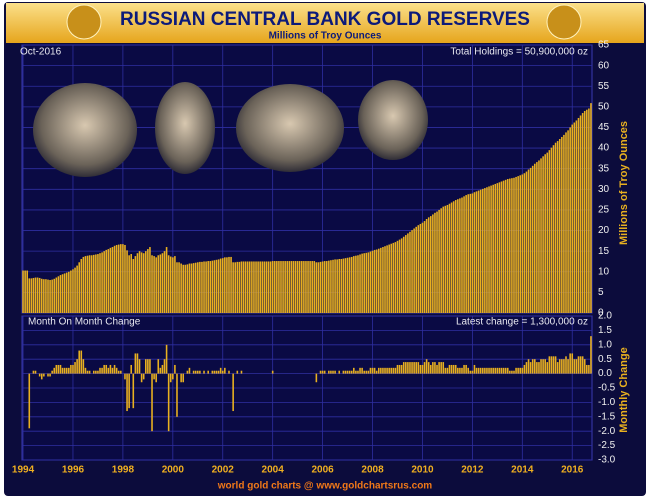 The width and height of the screenshot is (650, 504). Describe the element at coordinates (604, 106) in the screenshot. I see `y-tick-label: 50` at that location.